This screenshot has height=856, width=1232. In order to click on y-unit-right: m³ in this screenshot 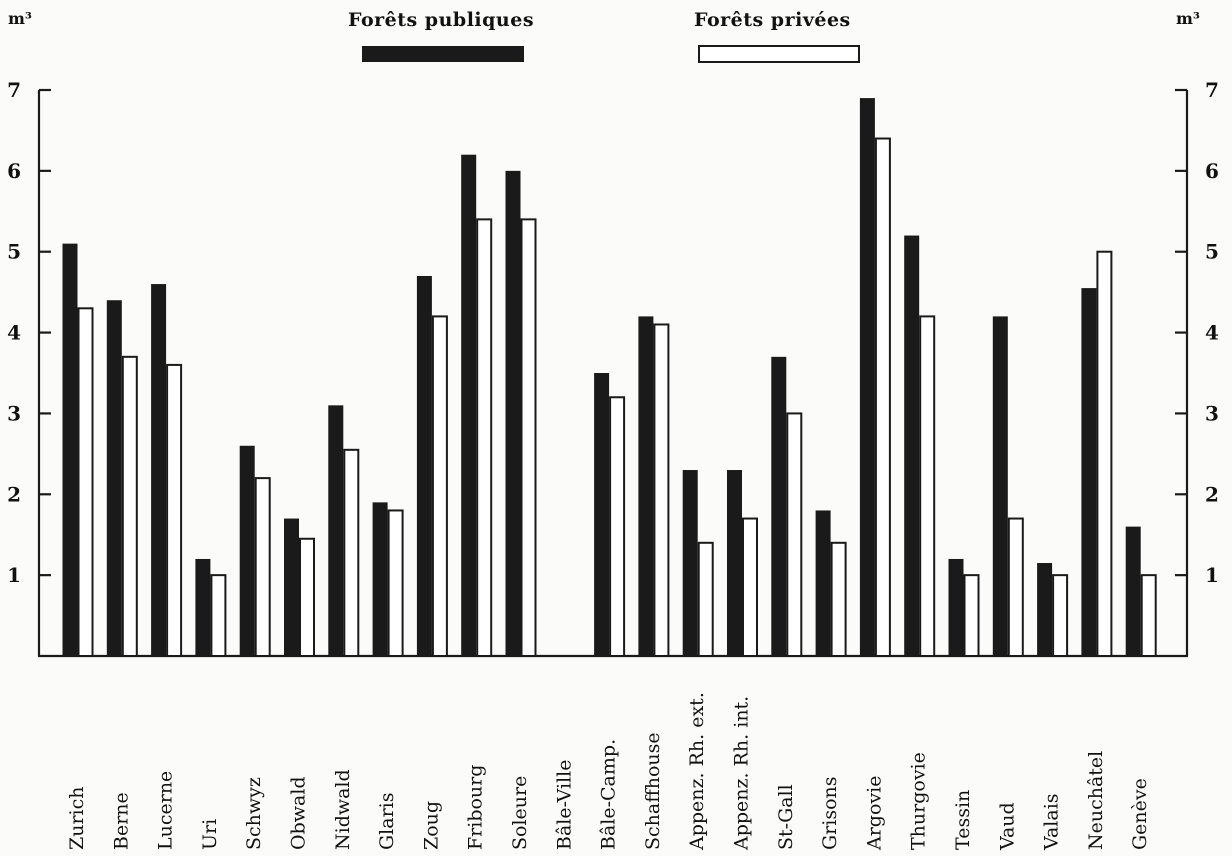, I will do `click(1188, 18)`.